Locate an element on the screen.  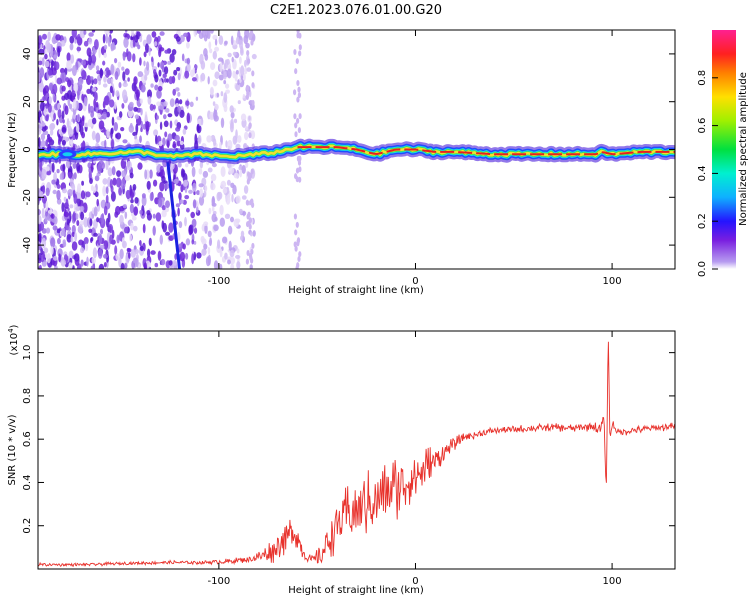
x-tick-label: 100 is located at coordinates (612, 581).